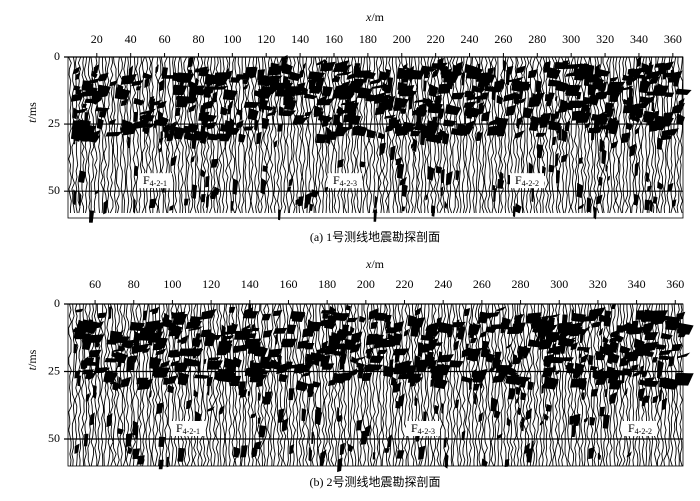 The image size is (700, 501). I want to click on caption: (b) 2号测线地震勘探剖面, so click(375, 482).